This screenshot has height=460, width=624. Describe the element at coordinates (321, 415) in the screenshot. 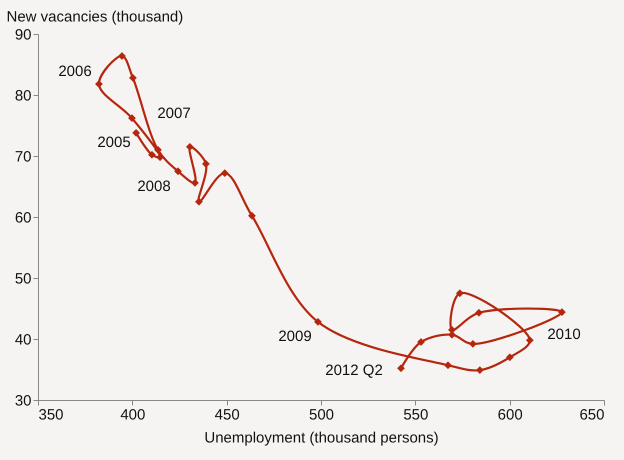

I see `x-tick-label: 500` at that location.